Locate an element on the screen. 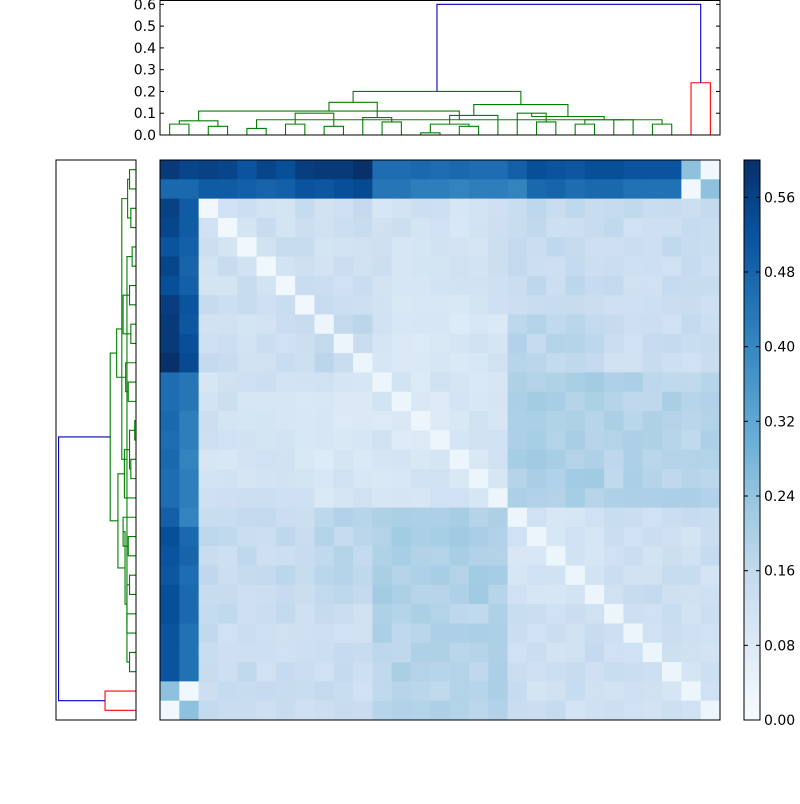 The height and width of the screenshot is (804, 800). top-dendrogram is located at coordinates (440, 68).